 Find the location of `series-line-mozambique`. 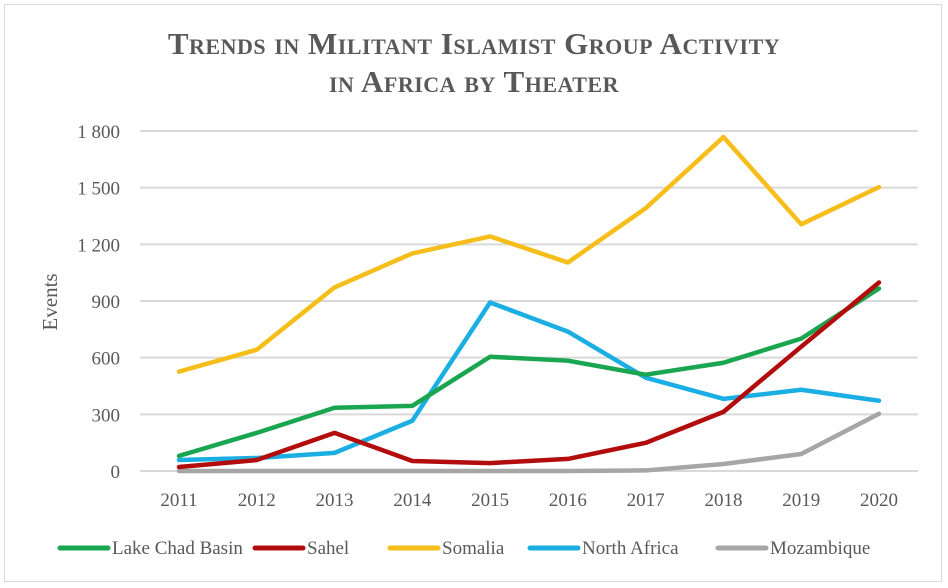

series-line-mozambique is located at coordinates (529, 442).